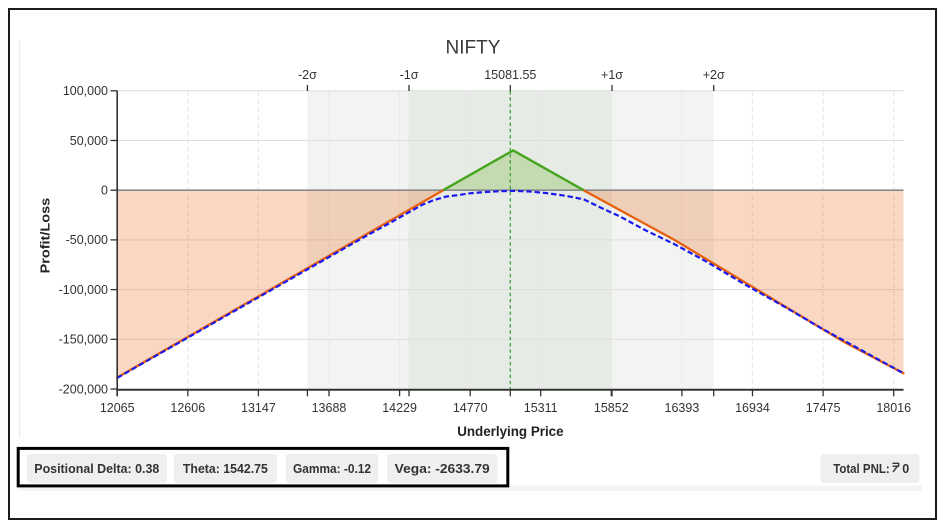  What do you see at coordinates (470, 408) in the screenshot?
I see `svg-text: 14770` at bounding box center [470, 408].